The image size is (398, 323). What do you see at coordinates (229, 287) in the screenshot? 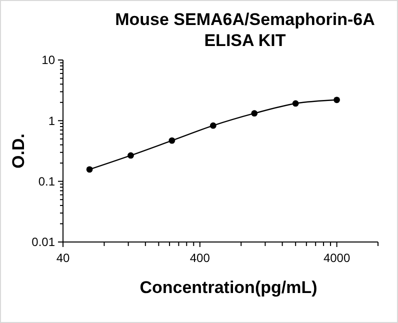
I see `x-axis-title: Concentration(pg/mL)` at bounding box center [229, 287].